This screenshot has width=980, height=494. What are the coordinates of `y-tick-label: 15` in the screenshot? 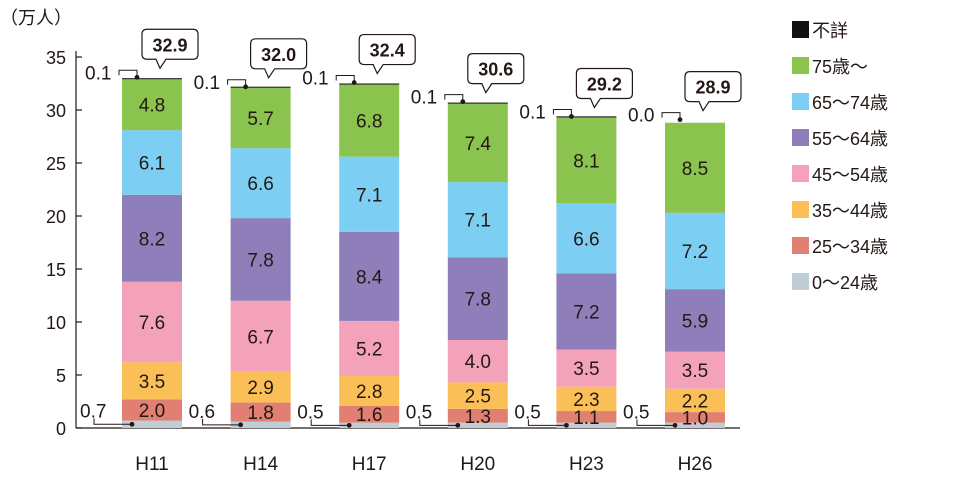 It's located at (56, 270).